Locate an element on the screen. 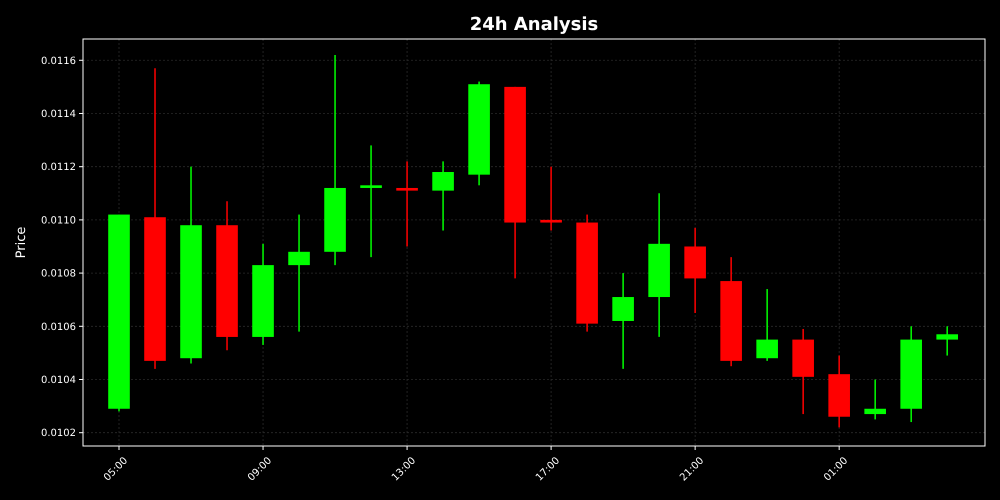 The image size is (1000, 500). y-tick-label: 0.0108 is located at coordinates (58, 274).